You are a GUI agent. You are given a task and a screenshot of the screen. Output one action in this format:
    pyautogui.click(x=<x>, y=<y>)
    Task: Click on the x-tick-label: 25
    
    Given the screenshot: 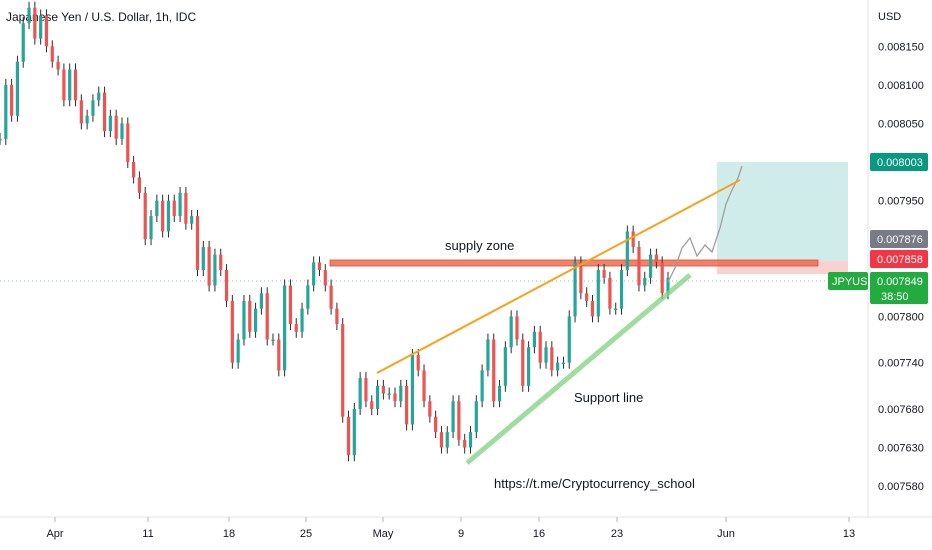 What is the action you would take?
    pyautogui.click(x=306, y=534)
    